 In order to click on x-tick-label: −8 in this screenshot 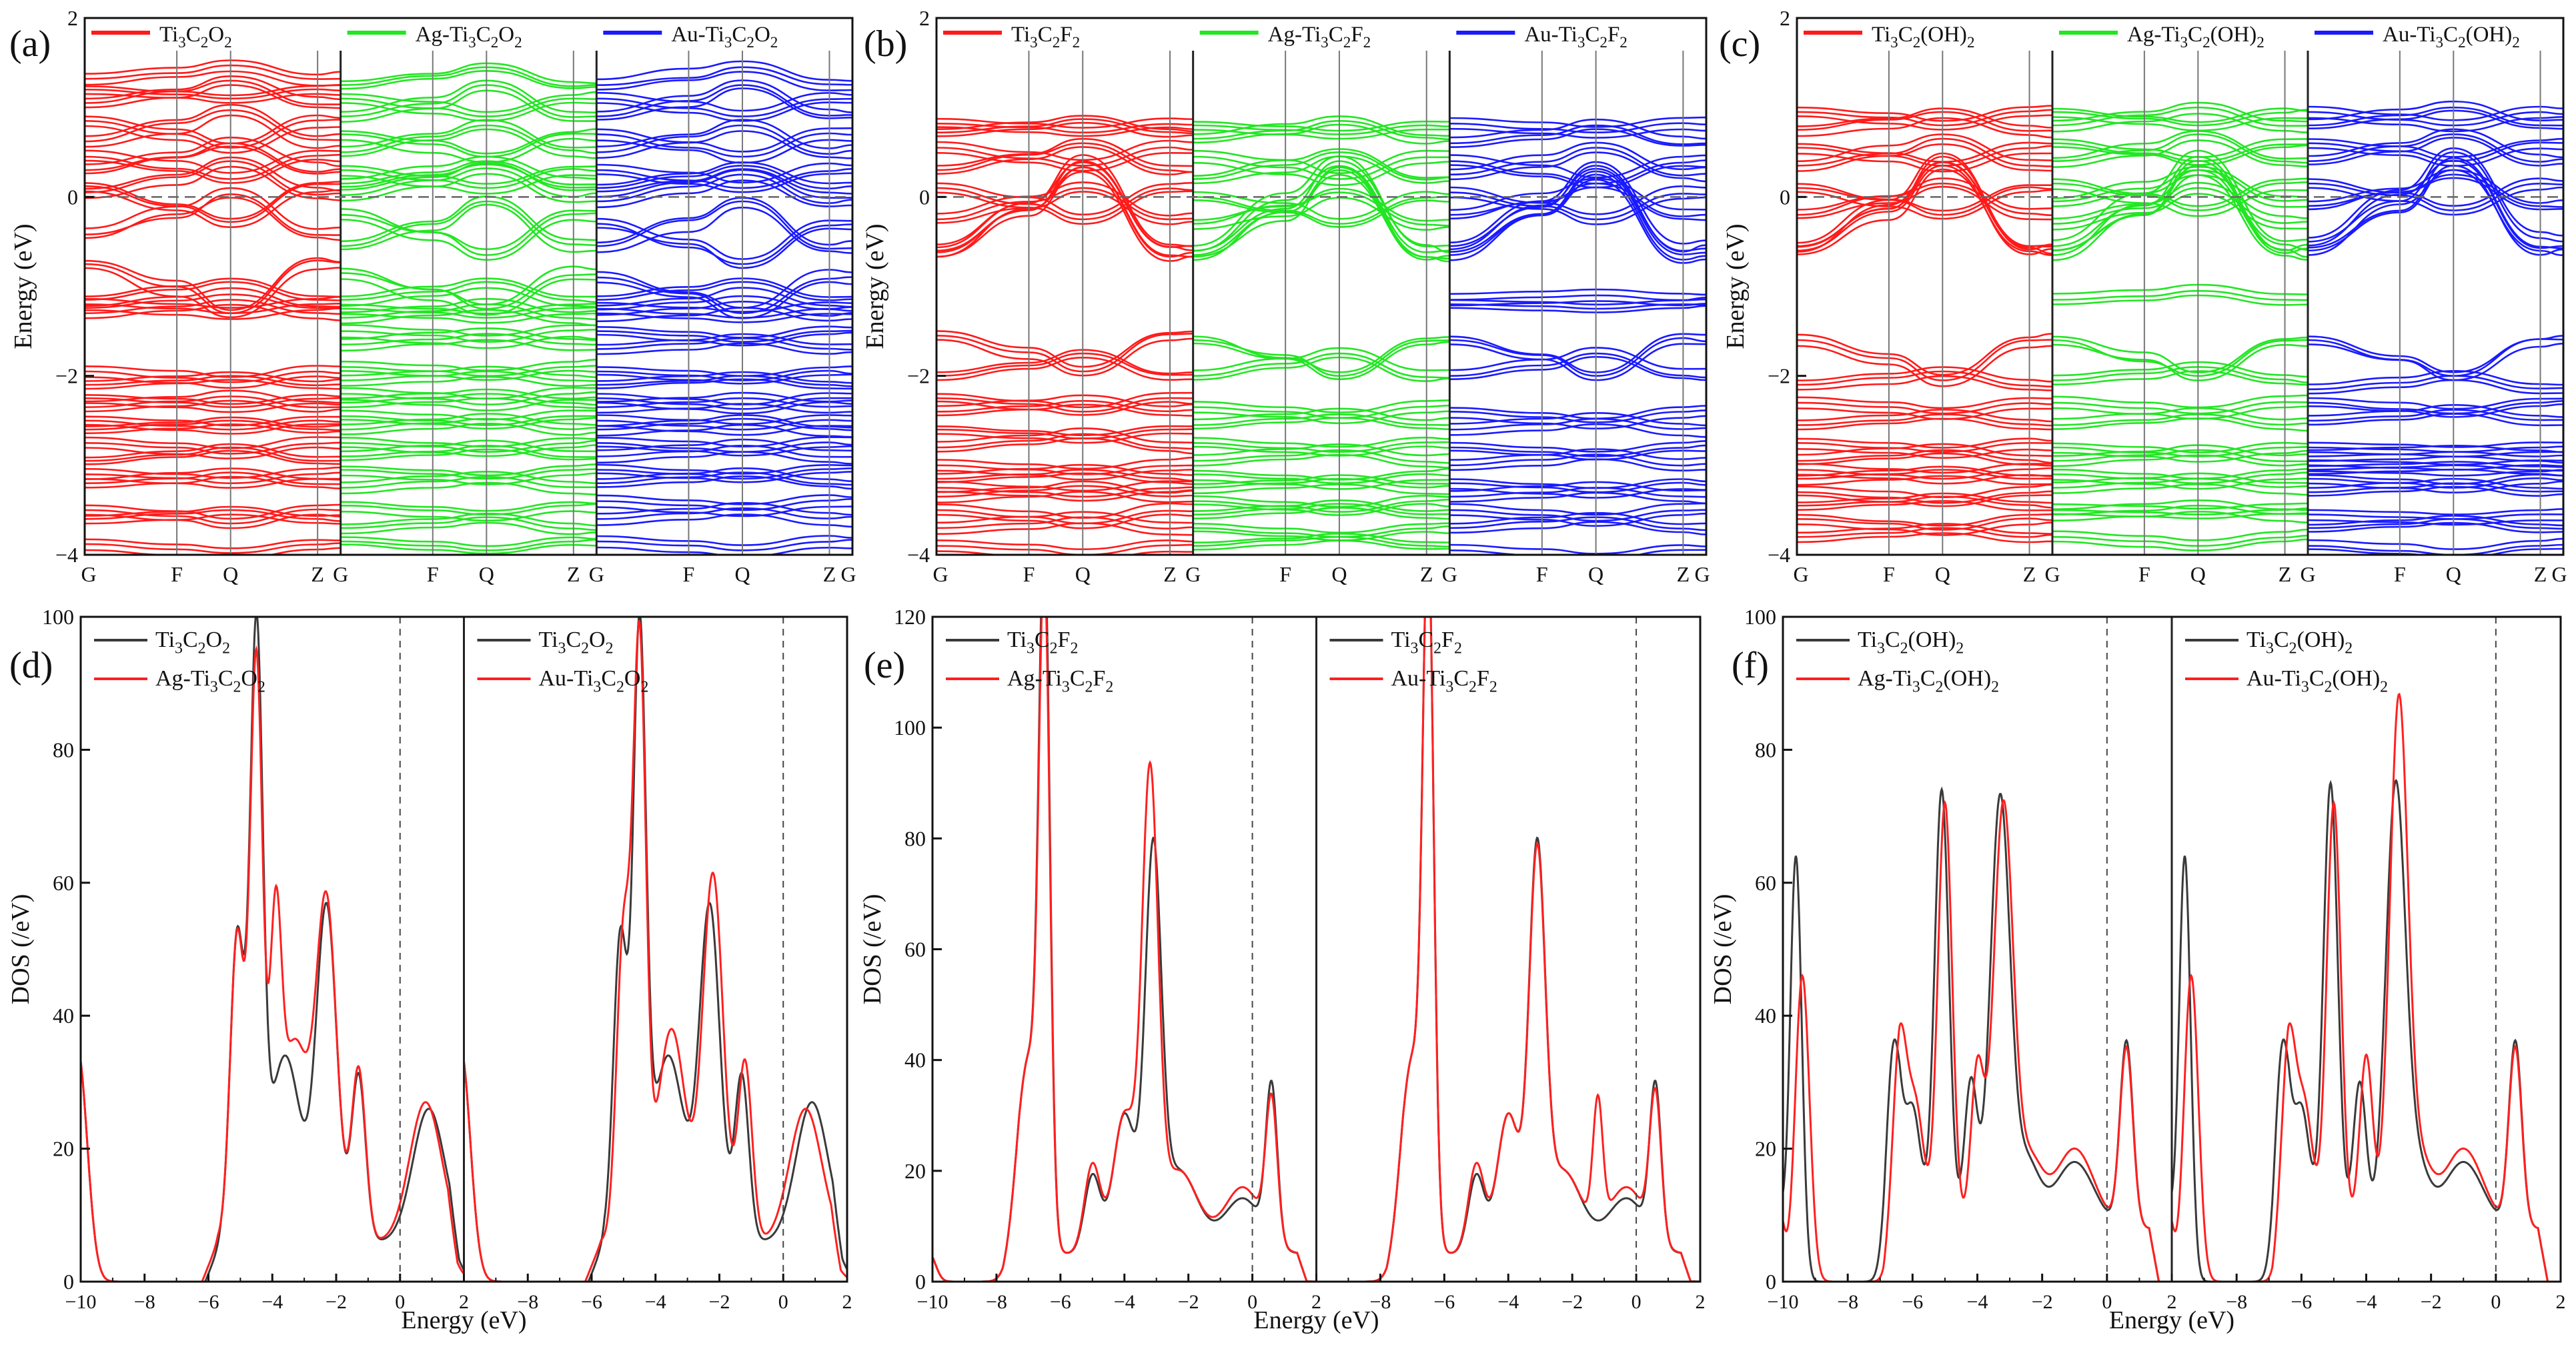, I will do `click(1848, 1302)`.